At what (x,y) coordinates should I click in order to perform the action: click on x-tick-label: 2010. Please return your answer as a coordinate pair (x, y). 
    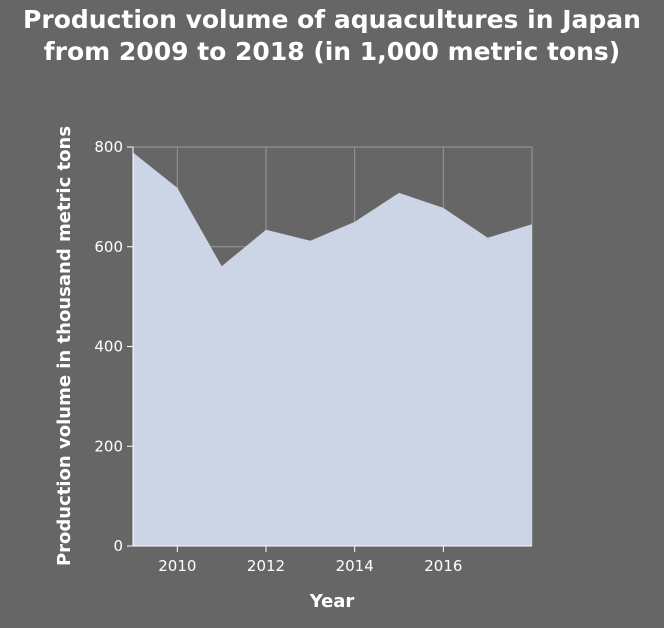
    Looking at the image, I should click on (177, 566).